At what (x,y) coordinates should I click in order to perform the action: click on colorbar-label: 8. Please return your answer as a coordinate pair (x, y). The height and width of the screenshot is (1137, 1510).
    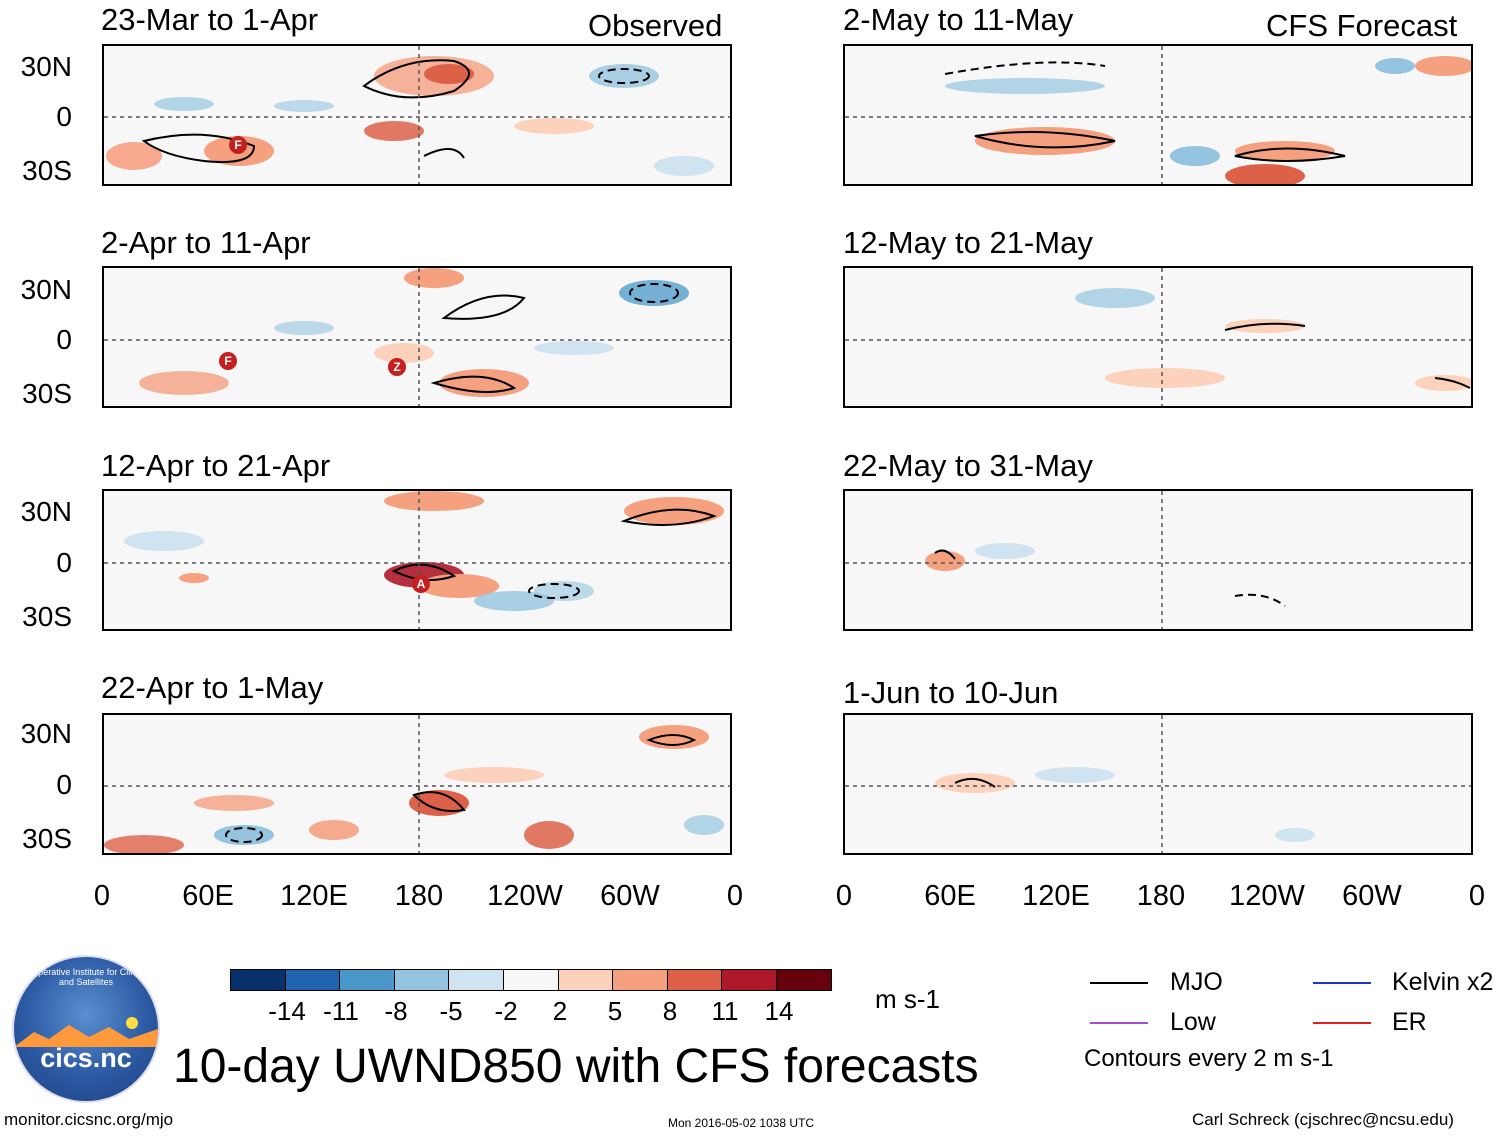
    Looking at the image, I should click on (670, 1011).